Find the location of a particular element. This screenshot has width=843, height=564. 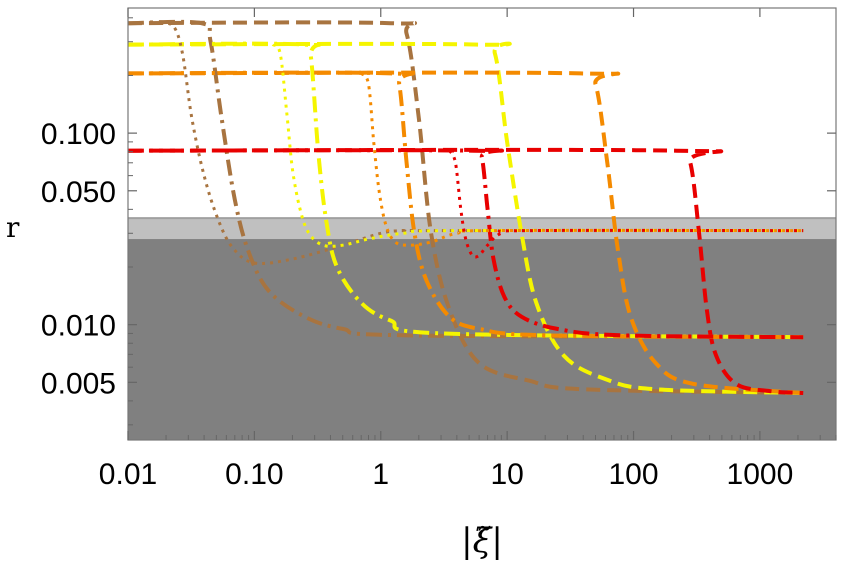

x-tick-label: 0.01 is located at coordinates (128, 474).